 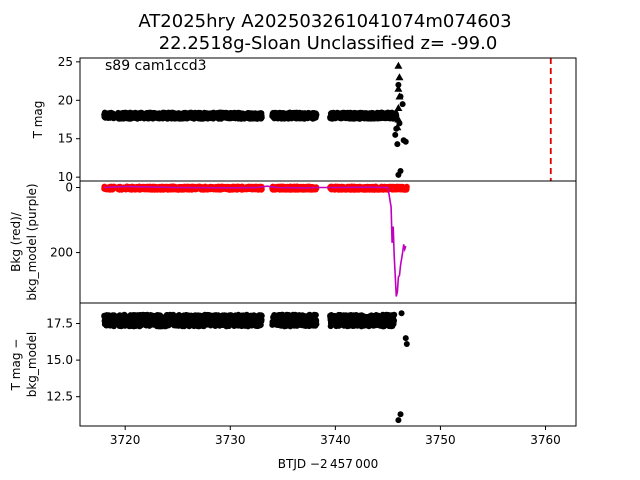 I want to click on background-point, so click(x=406, y=186).